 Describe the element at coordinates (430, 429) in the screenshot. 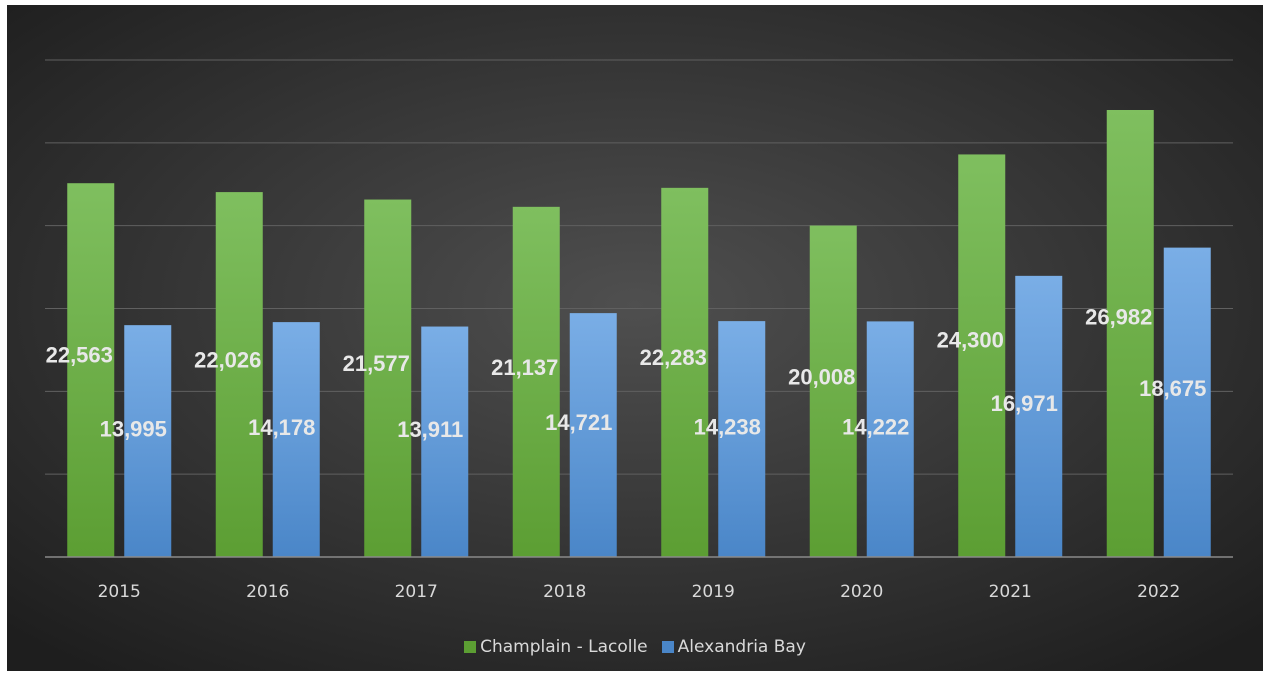

I see `data-label-alexandria-bay-2017: 13,911` at that location.